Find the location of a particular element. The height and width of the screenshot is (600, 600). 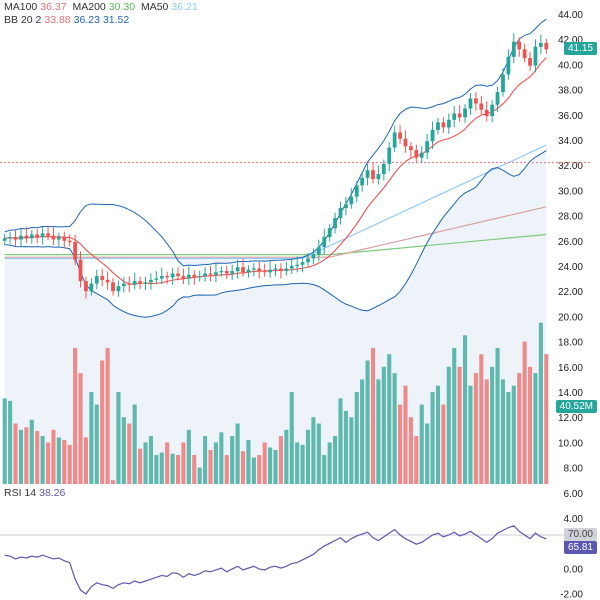

rsi-legend-value: 38.26 is located at coordinates (52, 493).